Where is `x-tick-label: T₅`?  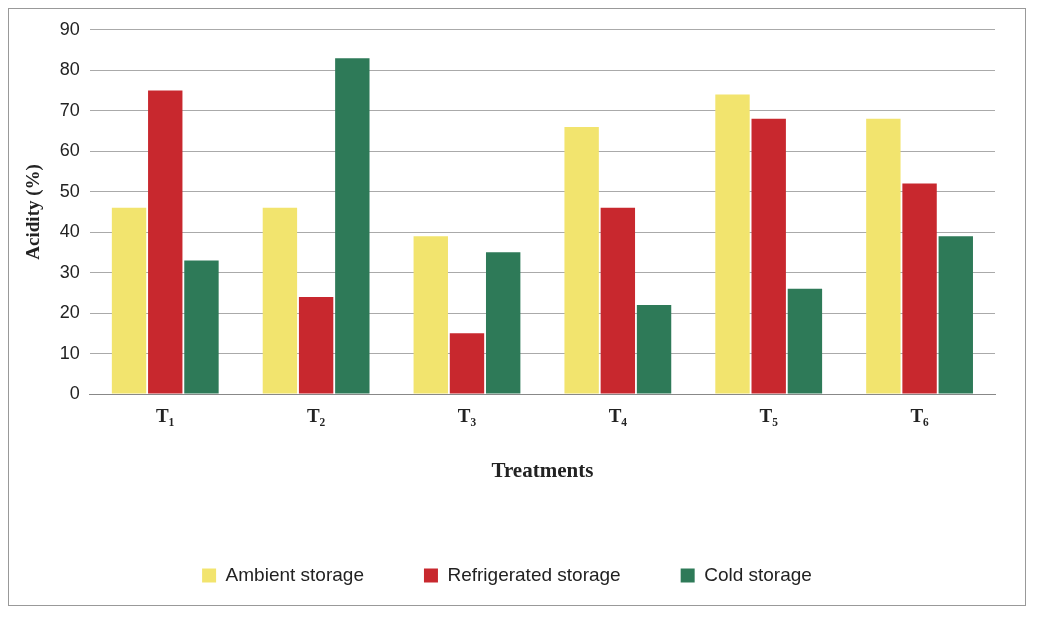
x-tick-label: T₅ is located at coordinates (769, 416).